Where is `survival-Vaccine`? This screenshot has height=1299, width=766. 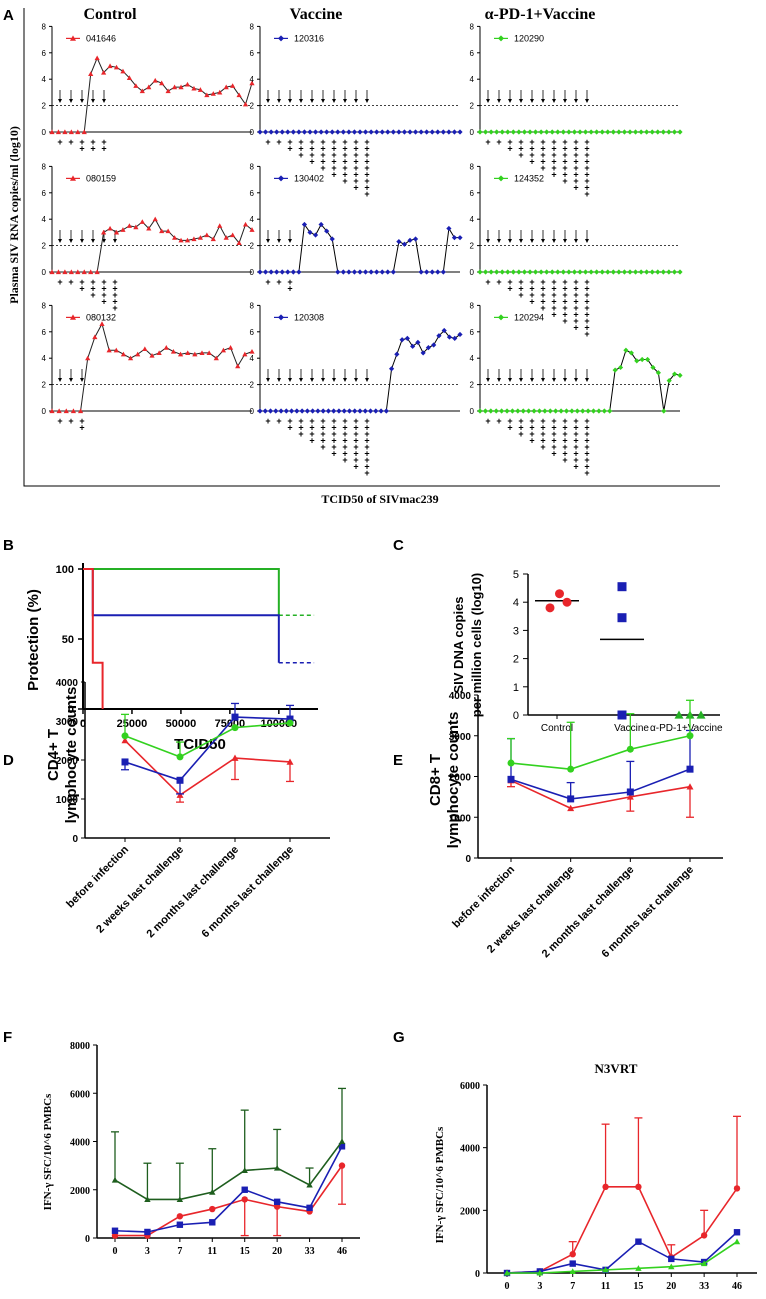
survival-Vaccine is located at coordinates (181, 615).